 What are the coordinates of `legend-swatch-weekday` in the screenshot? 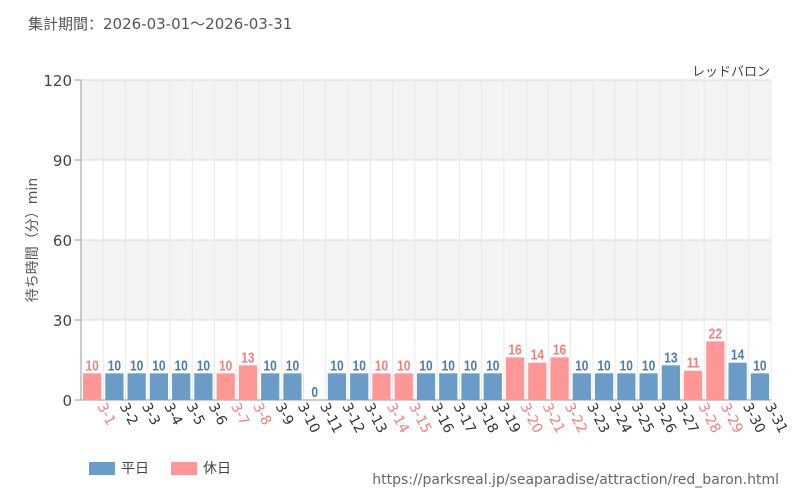 It's located at (102, 468).